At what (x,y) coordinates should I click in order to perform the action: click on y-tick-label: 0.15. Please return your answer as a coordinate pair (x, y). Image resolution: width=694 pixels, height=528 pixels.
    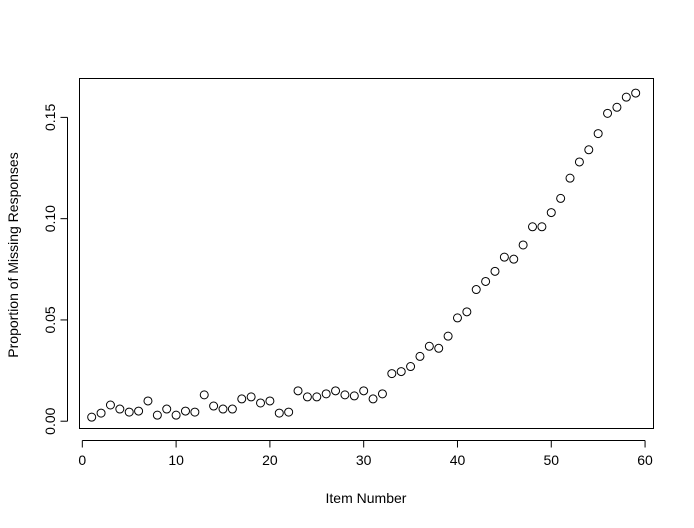
    Looking at the image, I should click on (50, 117).